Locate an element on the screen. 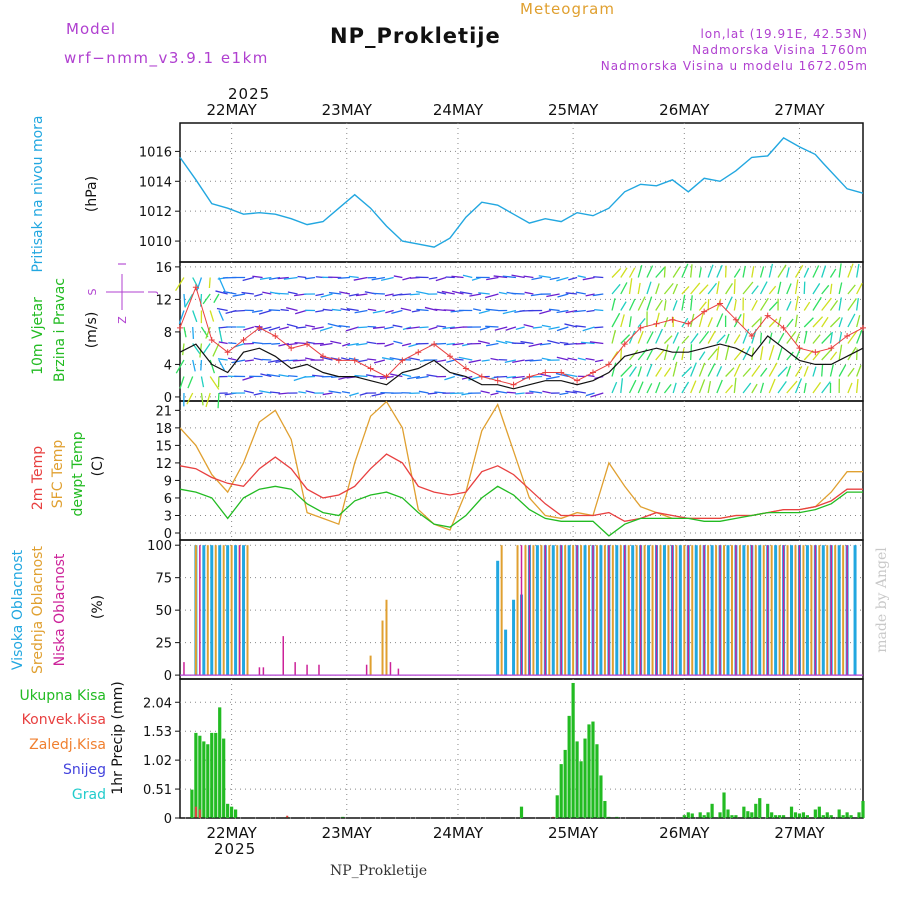 The height and width of the screenshot is (900, 900). temp-ylabel-3: dewpt Temp is located at coordinates (78, 473).